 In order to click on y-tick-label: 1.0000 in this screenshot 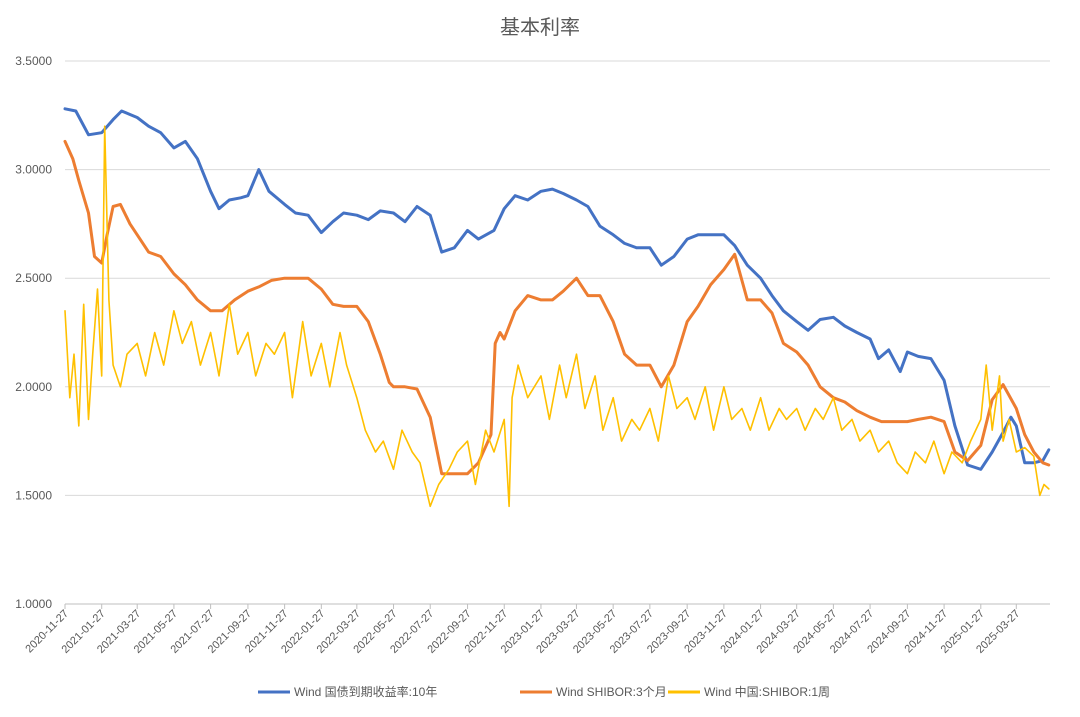, I will do `click(33, 604)`.